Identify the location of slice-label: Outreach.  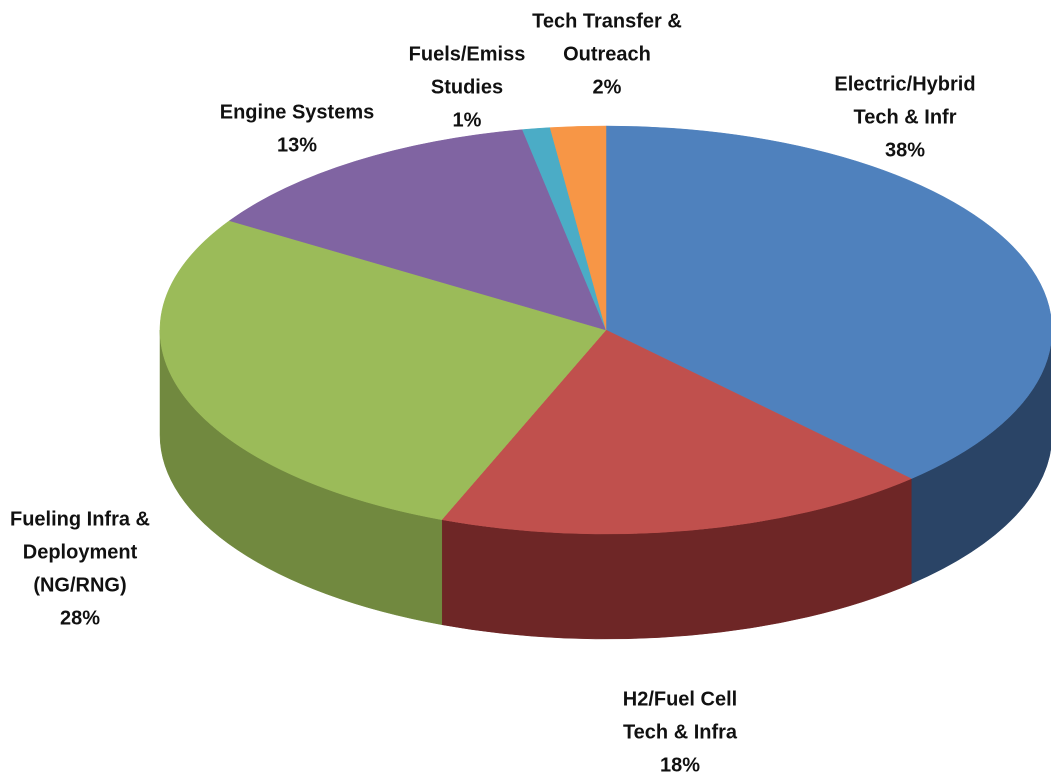
(607, 54).